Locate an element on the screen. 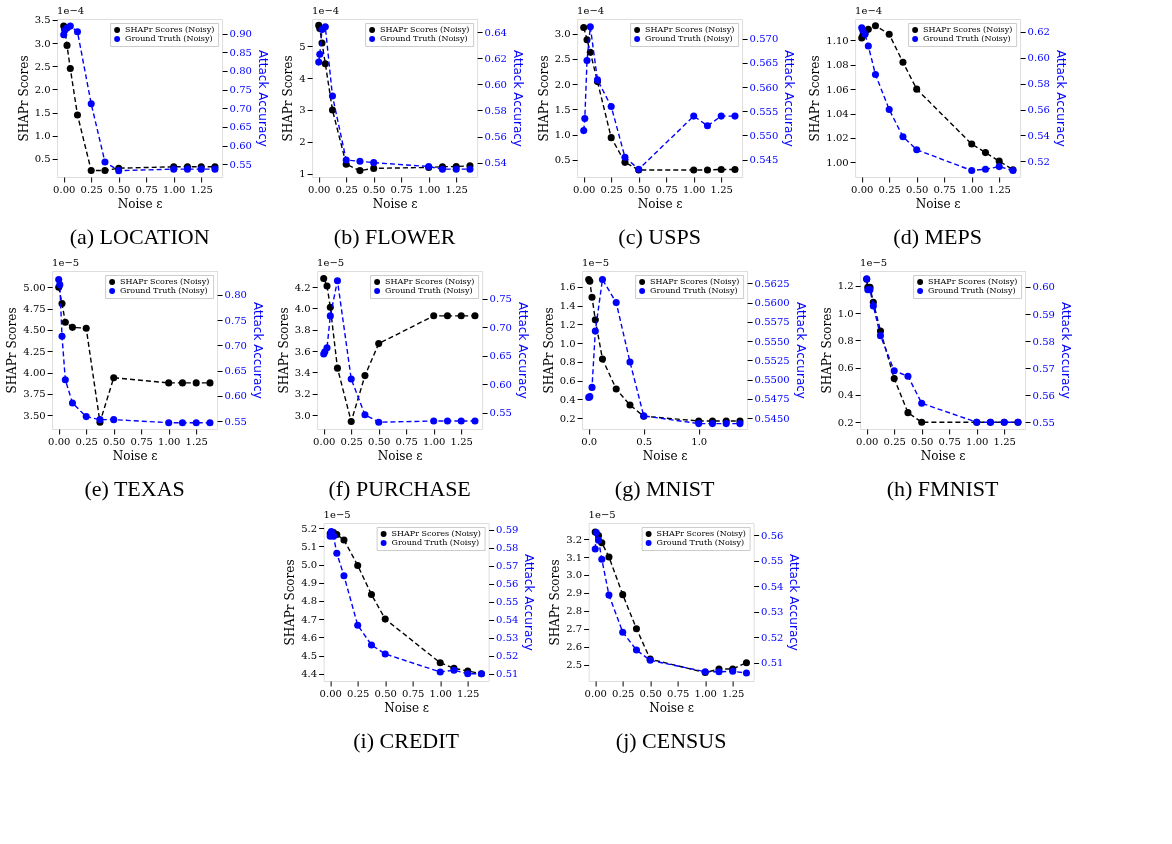  y-tick-label: 2 is located at coordinates (302, 142).